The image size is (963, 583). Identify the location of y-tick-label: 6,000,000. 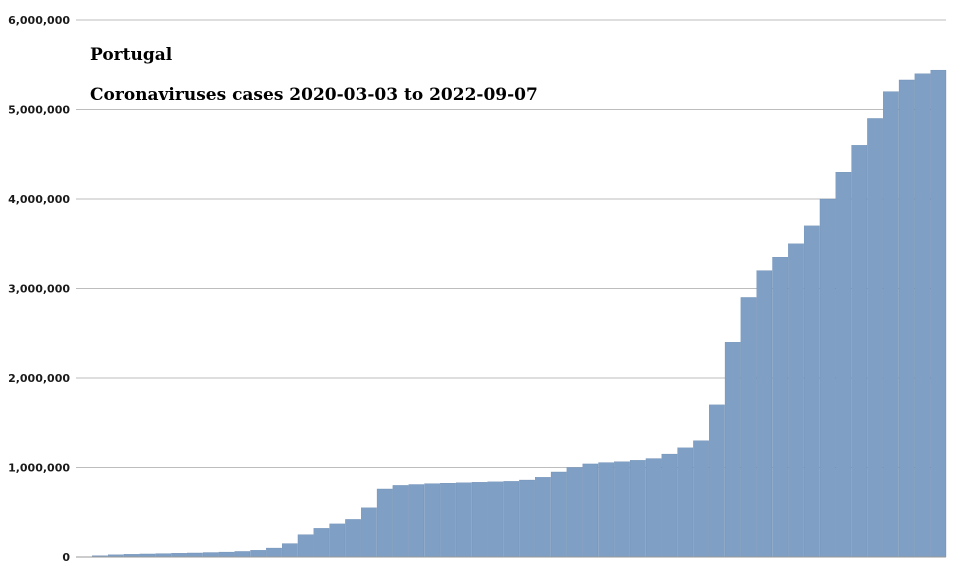
(39, 20).